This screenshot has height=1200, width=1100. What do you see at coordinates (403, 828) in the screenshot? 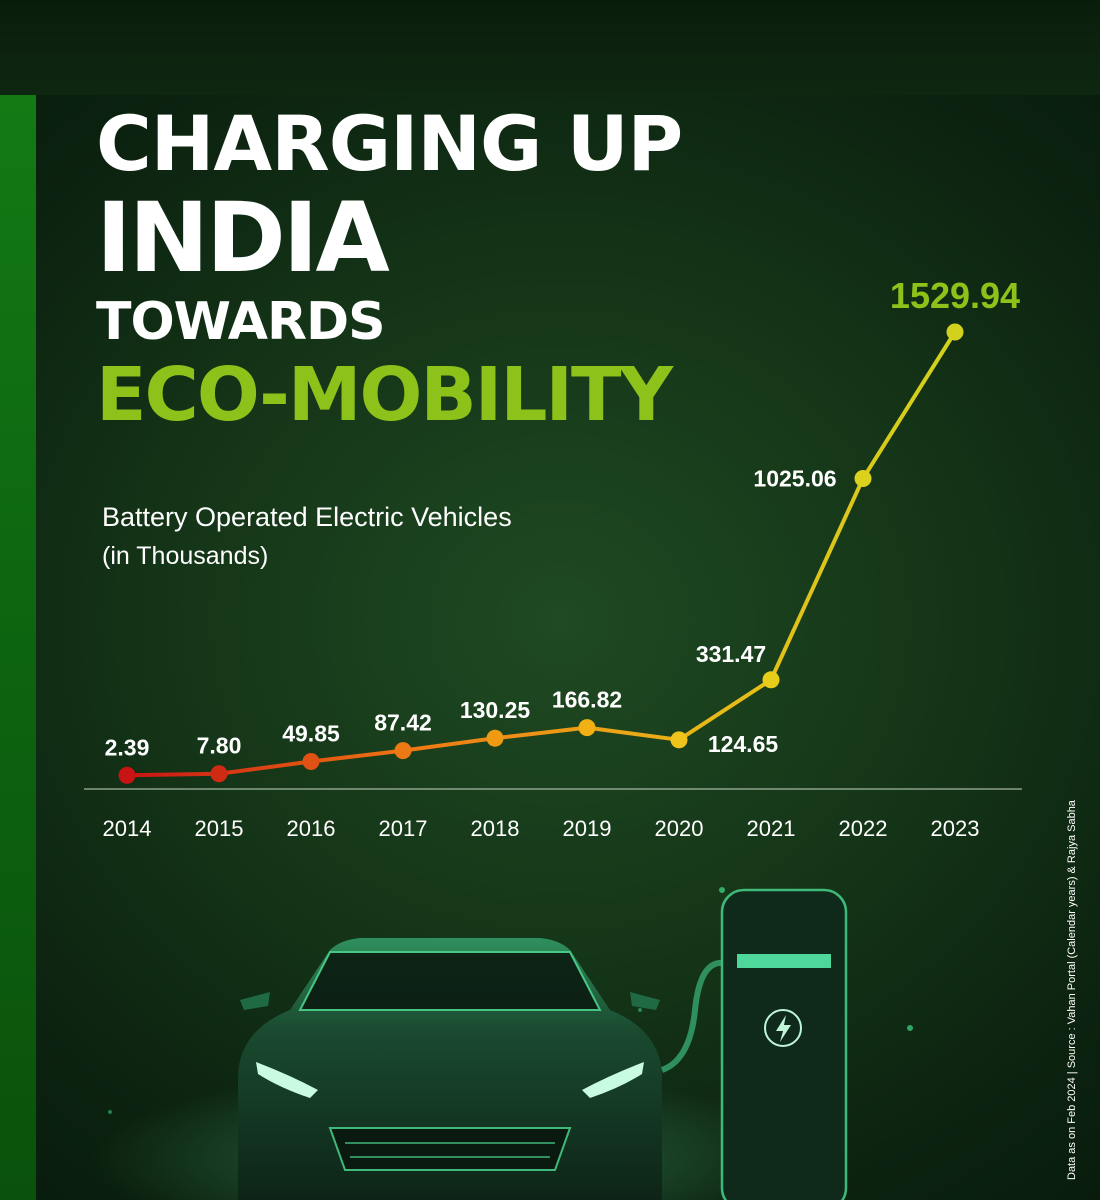
I see `x-tick-label-2017: 2017` at bounding box center [403, 828].